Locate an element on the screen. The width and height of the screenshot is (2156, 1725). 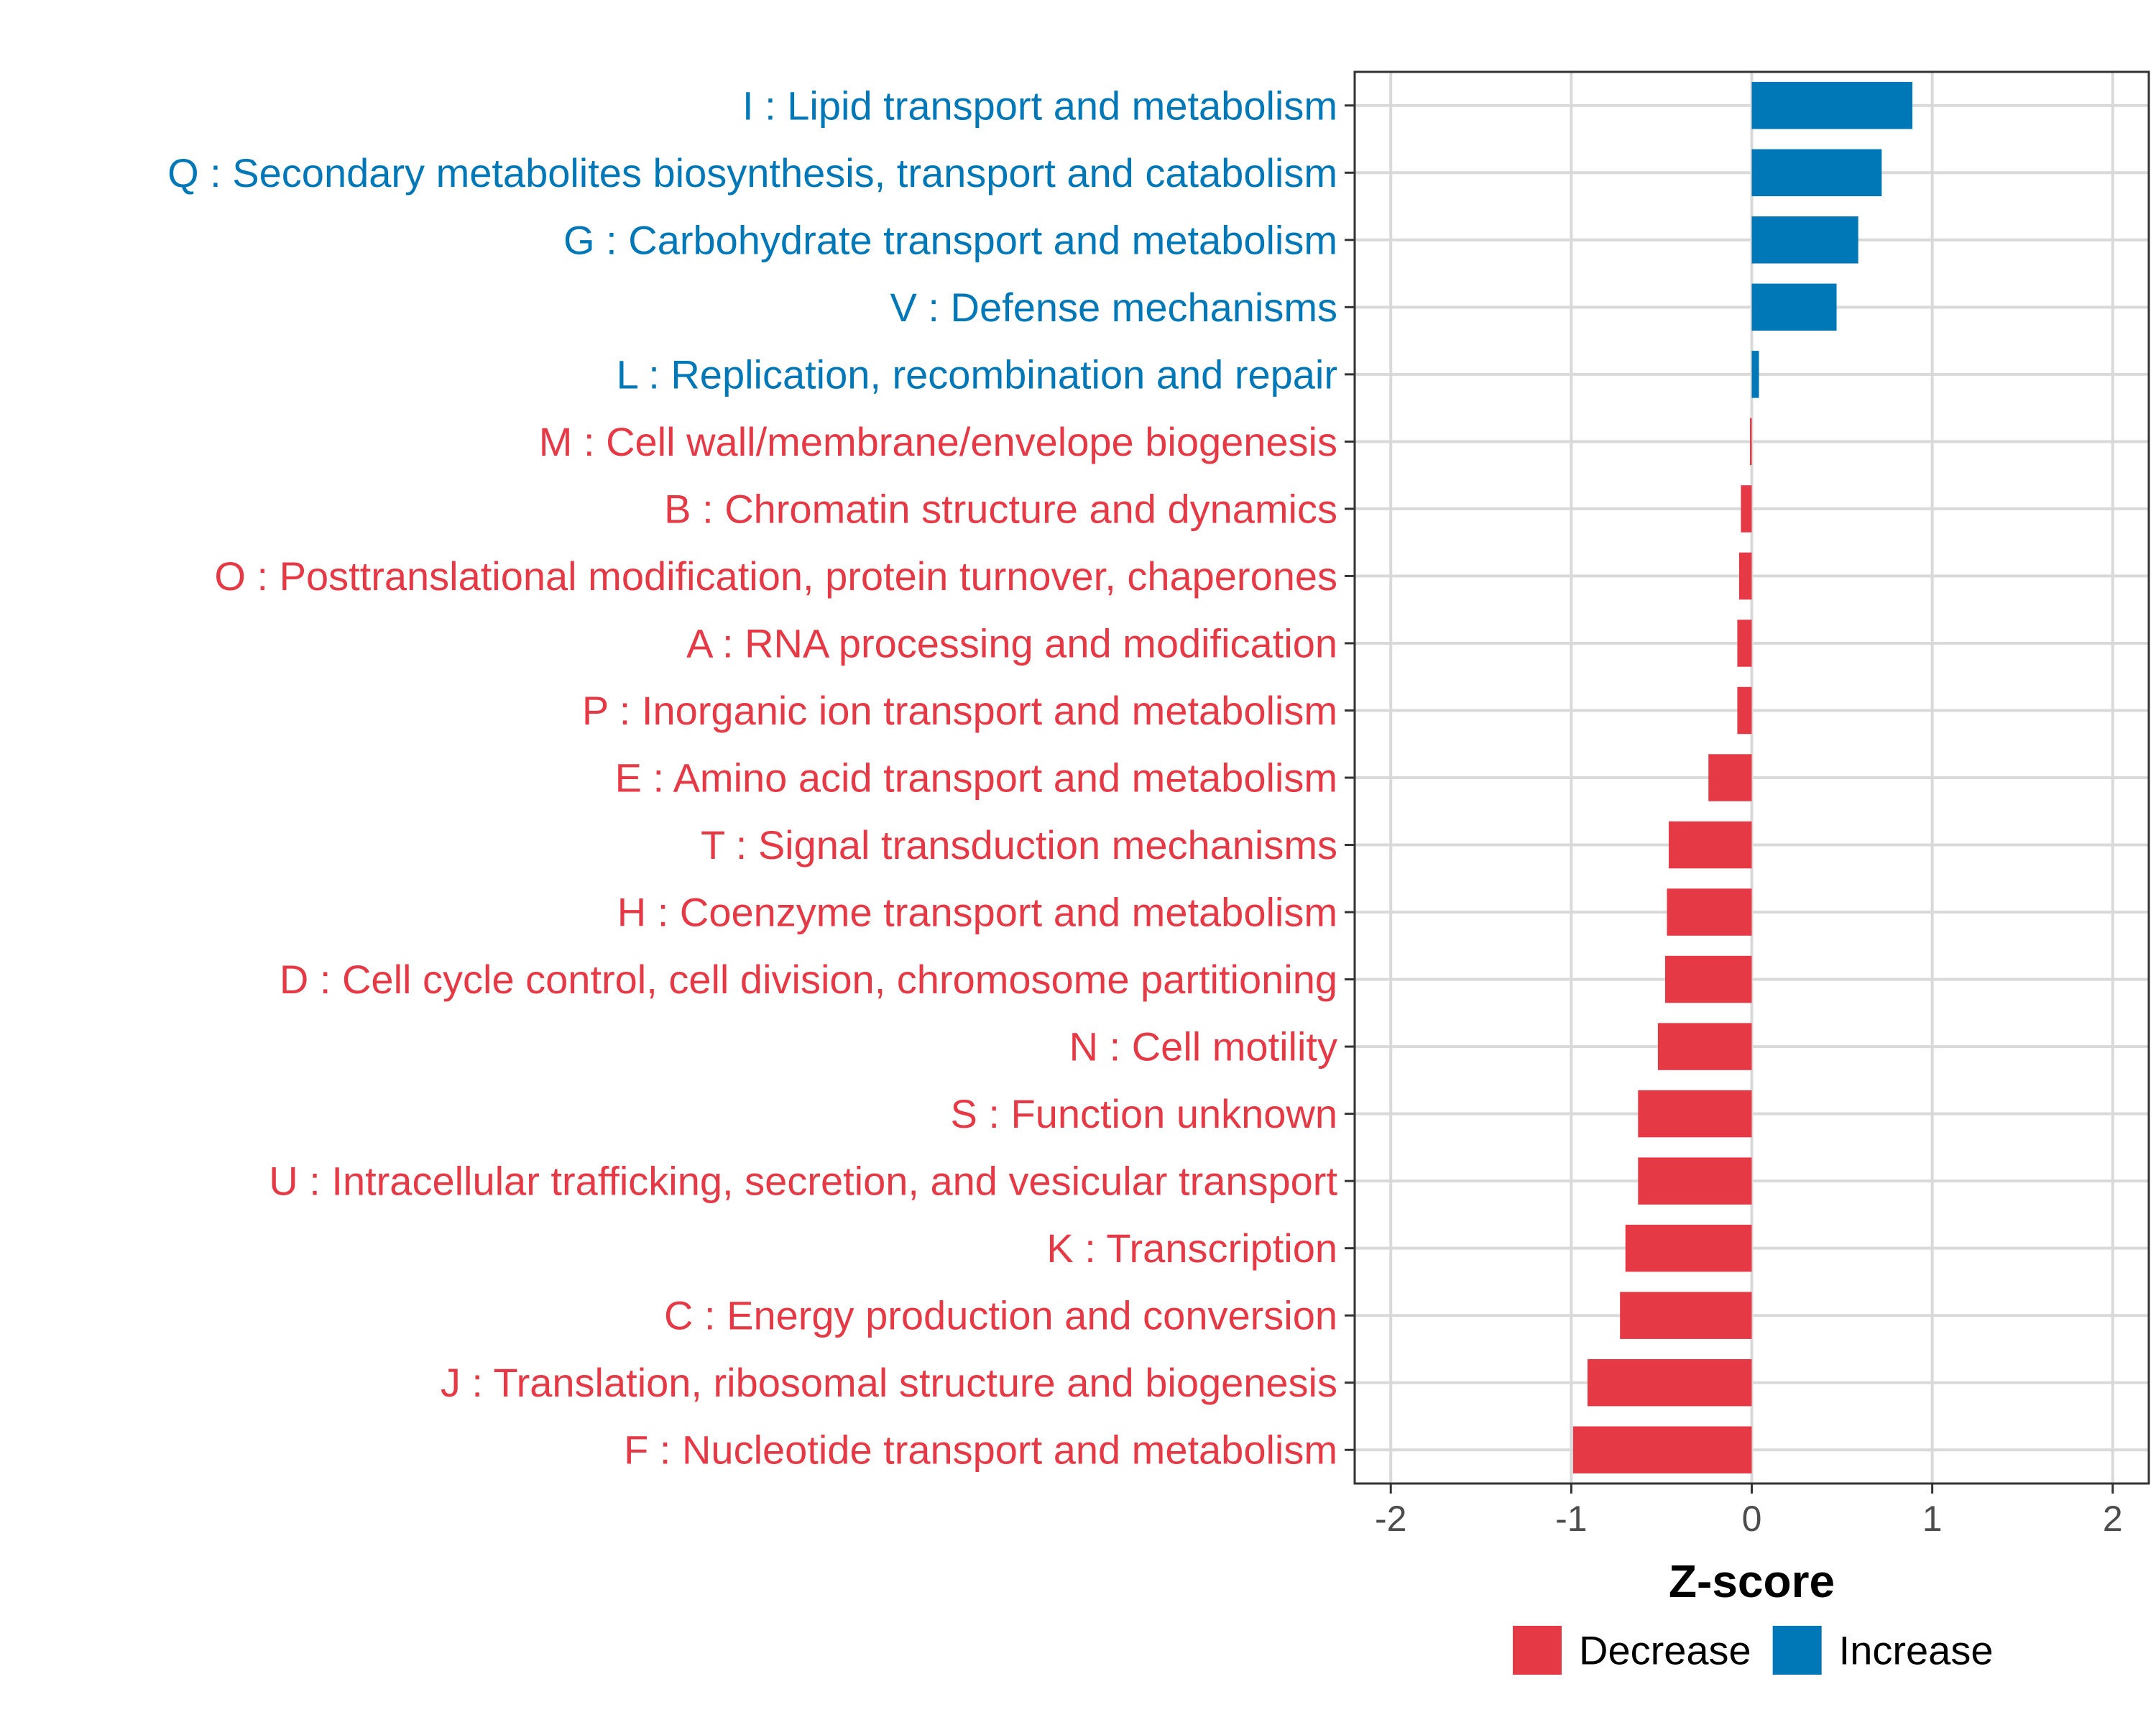
x-tick-label: 0 is located at coordinates (1752, 1519).